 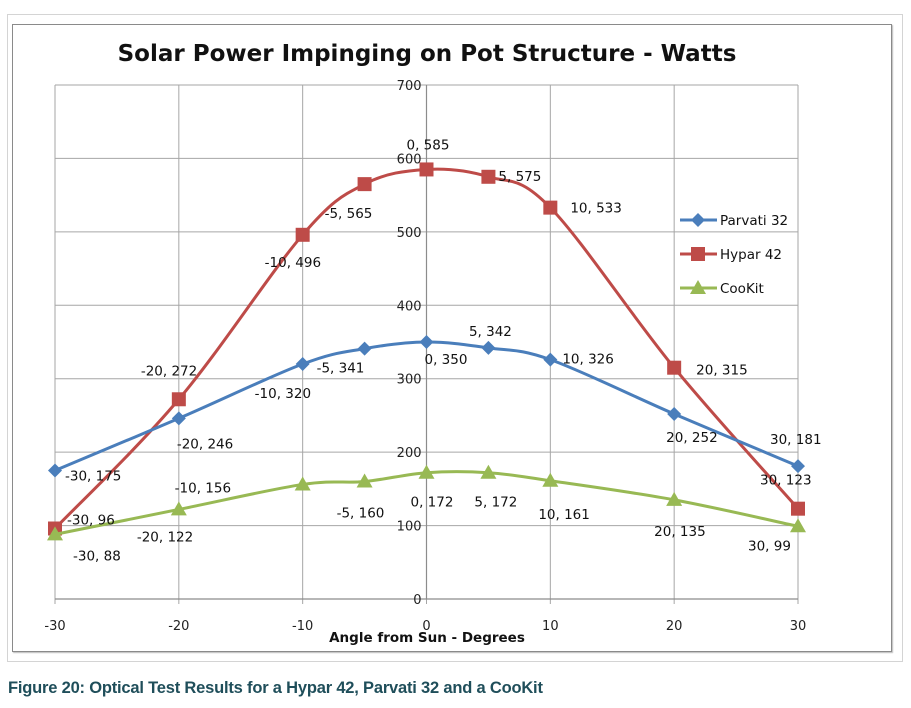 I want to click on data-label: 30, 123, so click(x=786, y=481).